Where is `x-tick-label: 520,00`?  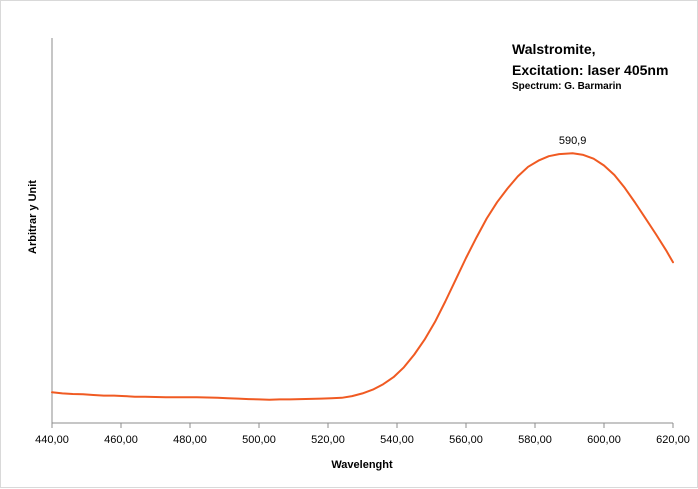
x-tick-label: 520,00 is located at coordinates (328, 440).